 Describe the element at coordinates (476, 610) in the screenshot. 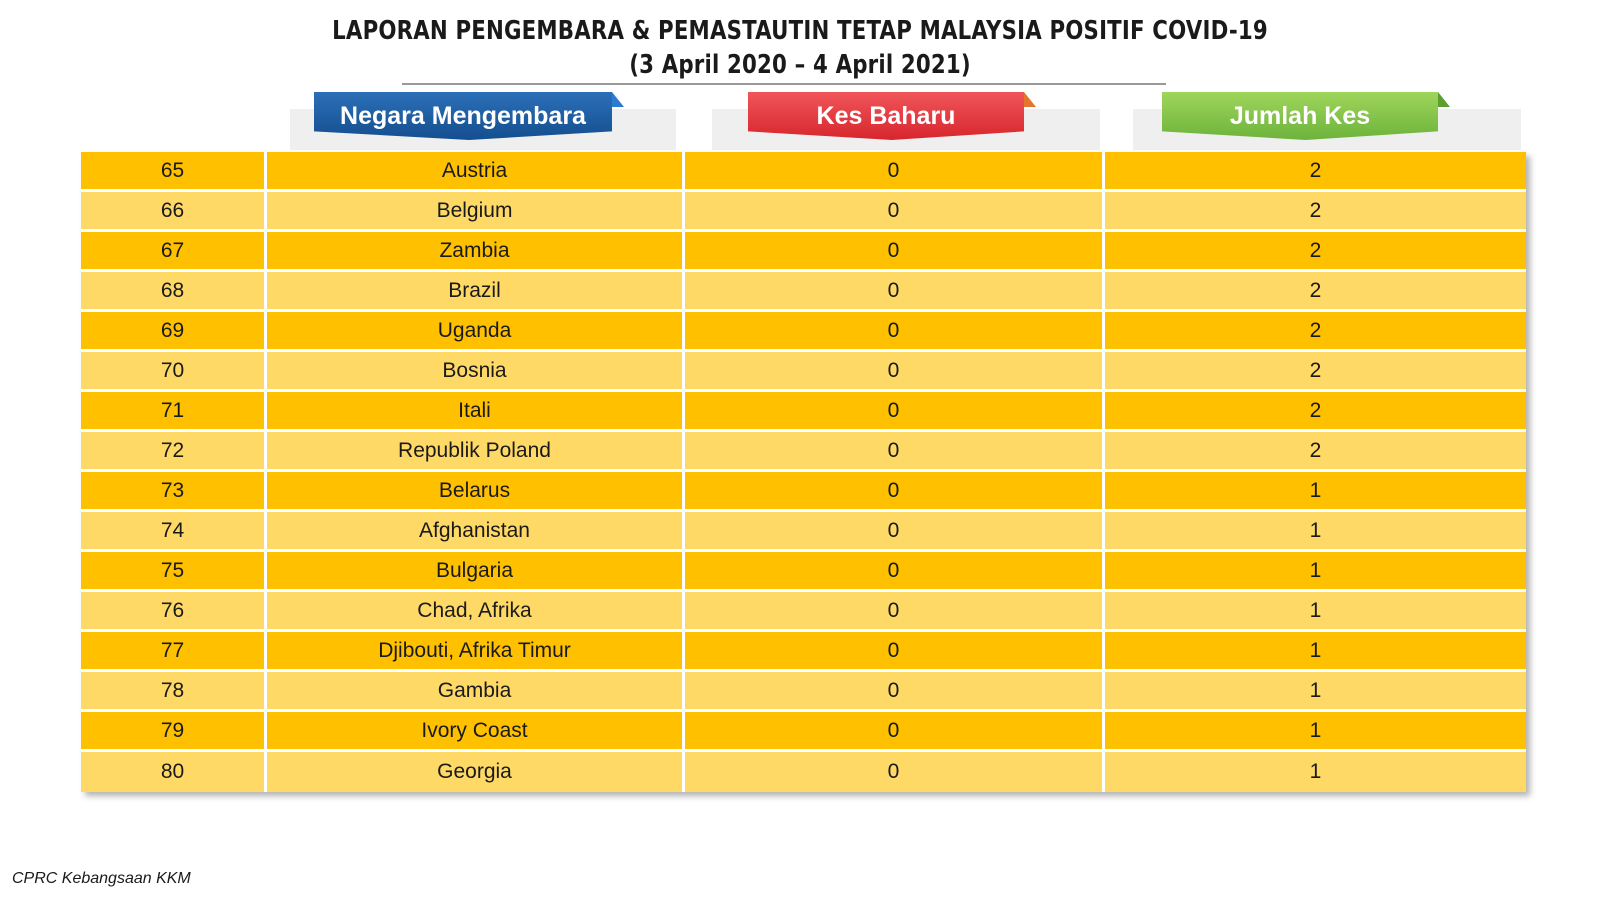

I see `country-cell: Chad, Afrika` at that location.